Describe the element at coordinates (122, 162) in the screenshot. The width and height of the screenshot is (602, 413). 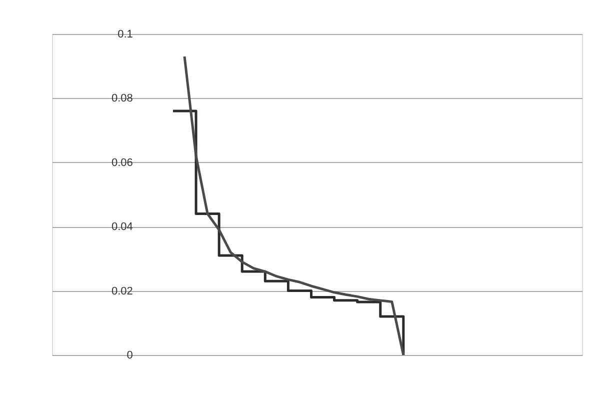
I see `y-tick-label: 0.06` at that location.